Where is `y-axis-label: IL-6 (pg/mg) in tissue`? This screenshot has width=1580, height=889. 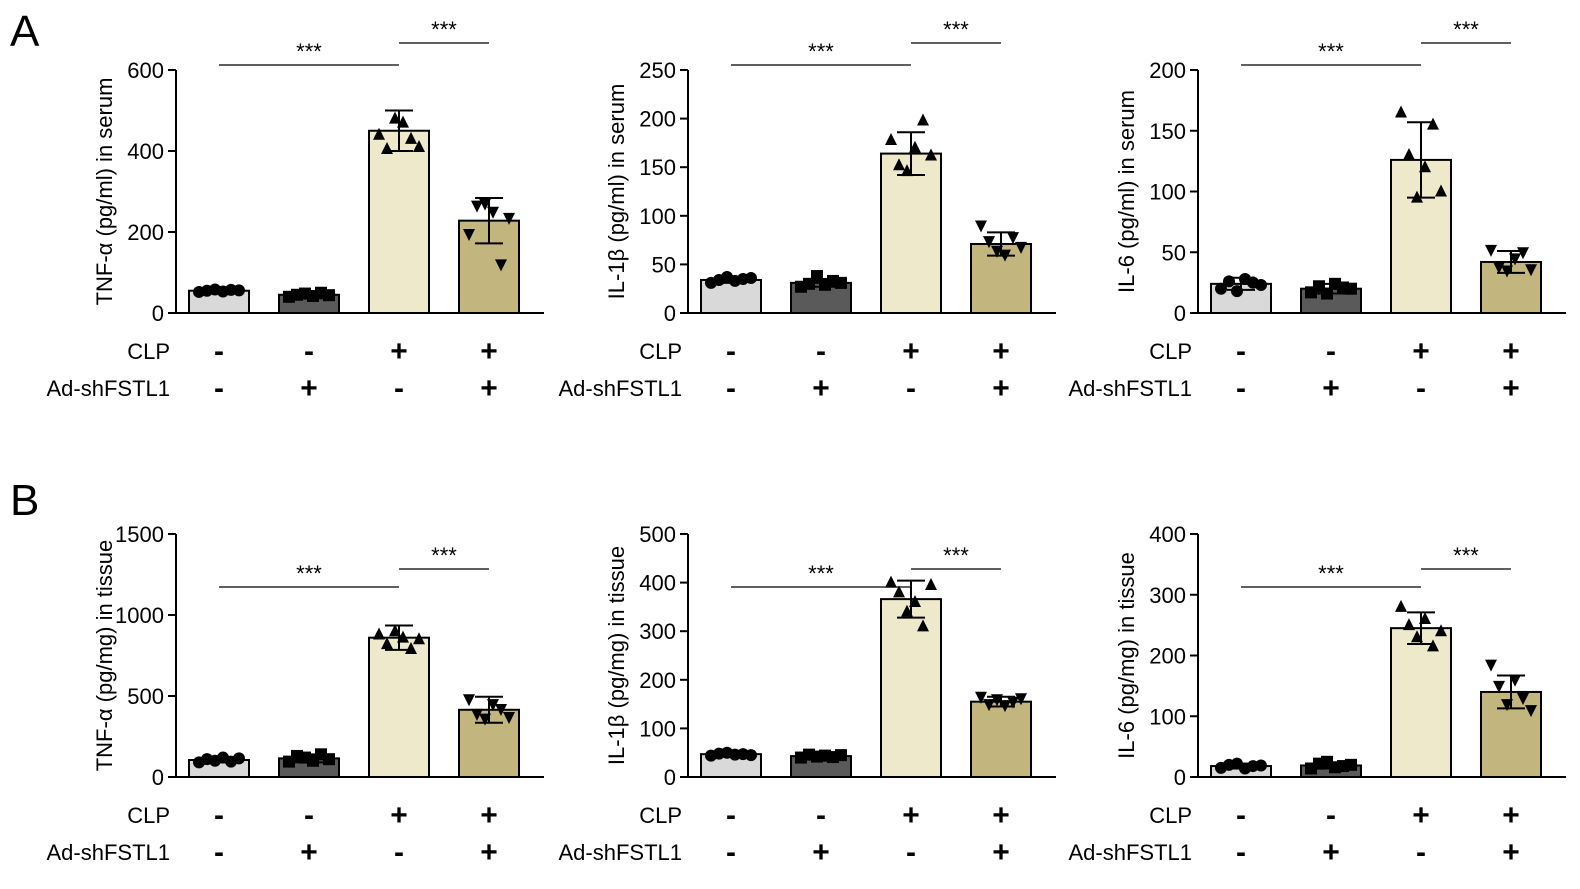
y-axis-label: IL-6 (pg/mg) in tissue is located at coordinates (1126, 655).